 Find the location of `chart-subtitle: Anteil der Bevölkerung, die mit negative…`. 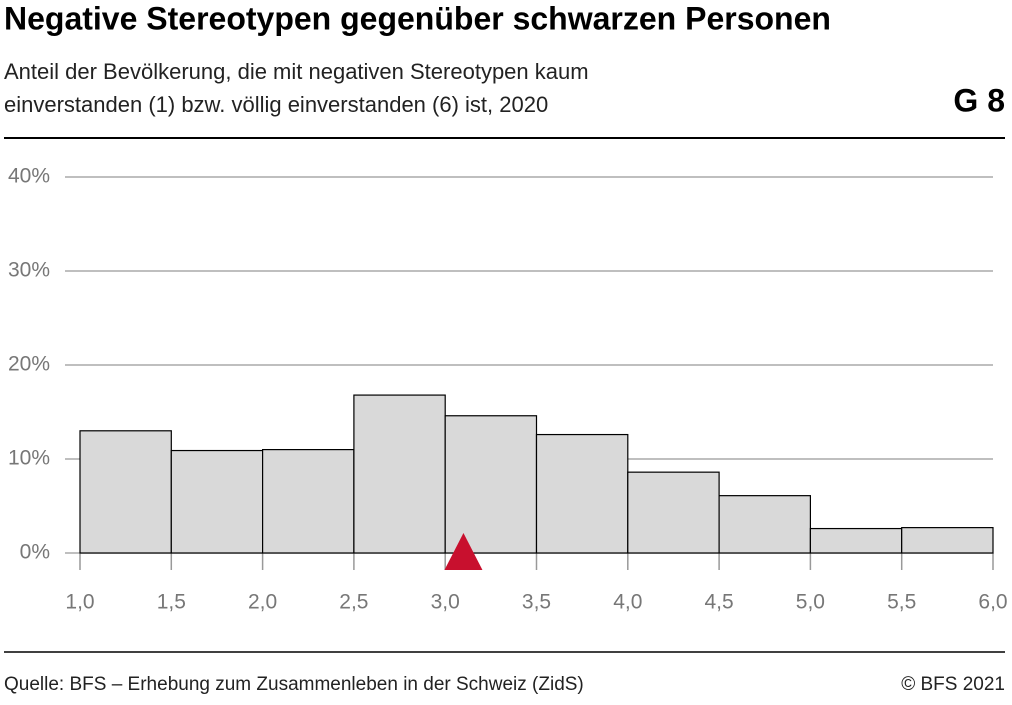

chart-subtitle: Anteil der Bevölkerung, die mit negative… is located at coordinates (296, 71).